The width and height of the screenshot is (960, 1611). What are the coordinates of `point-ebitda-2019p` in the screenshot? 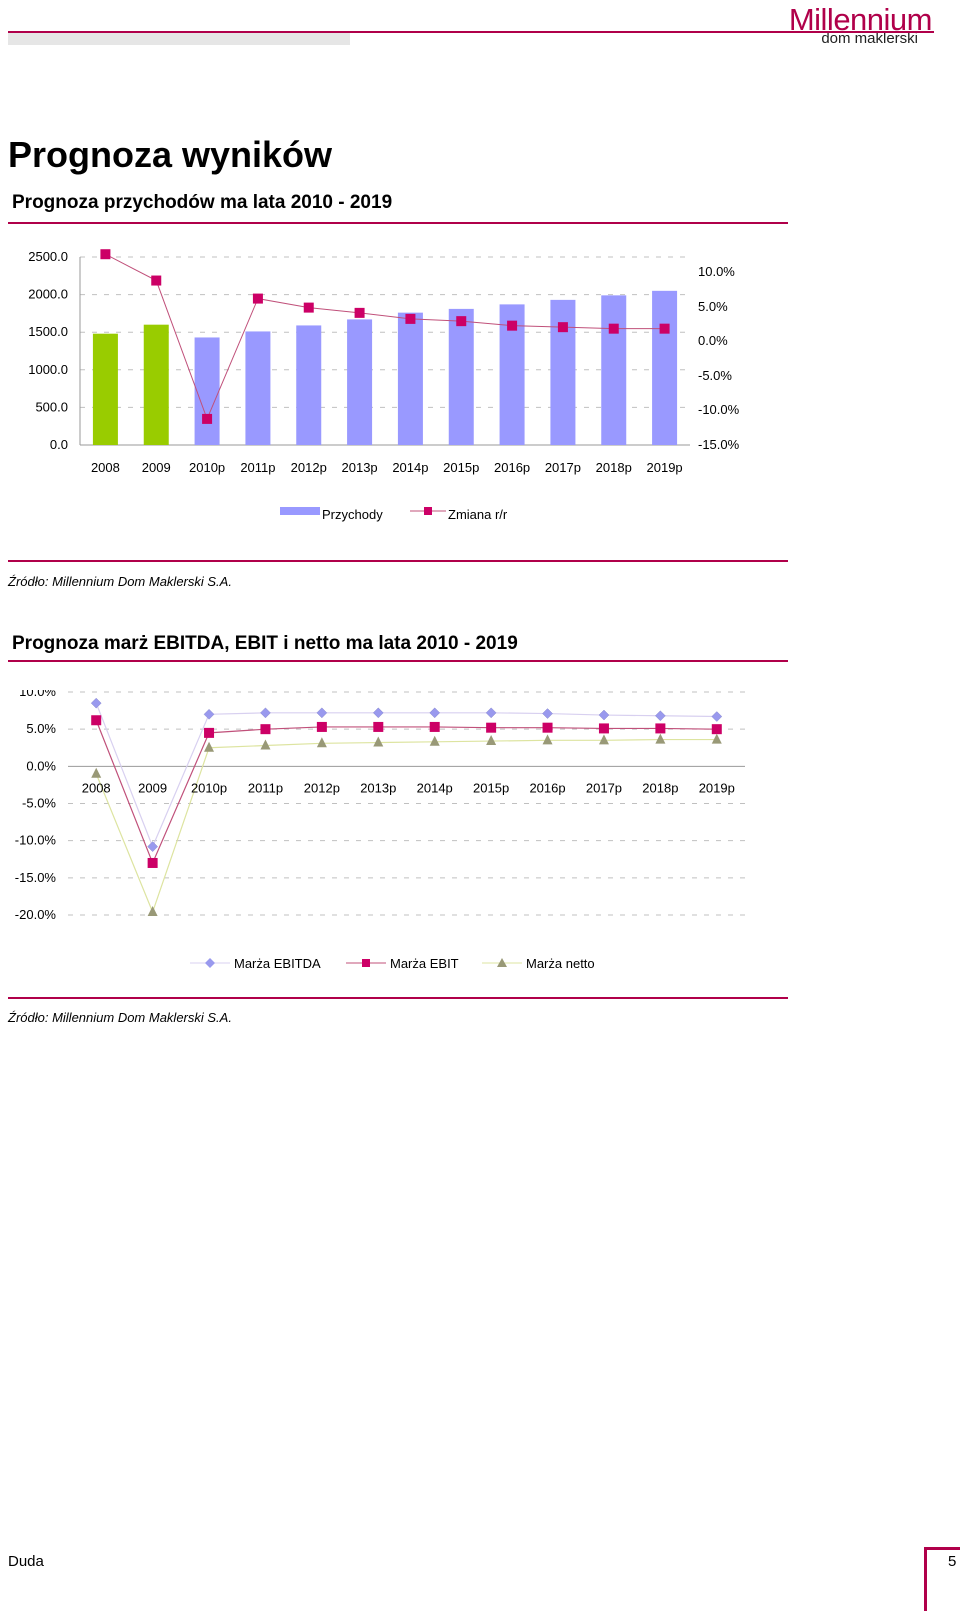 It's located at (717, 716).